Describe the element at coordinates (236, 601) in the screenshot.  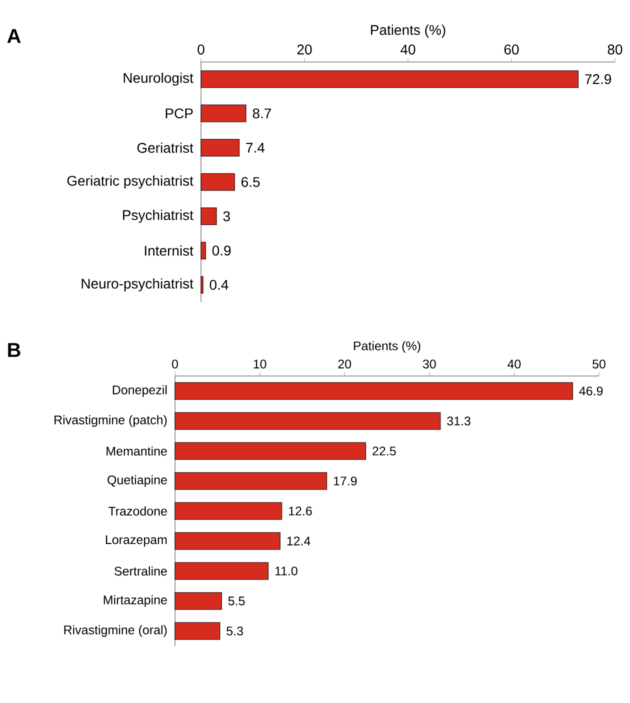
I see `data-label: 5.5` at that location.